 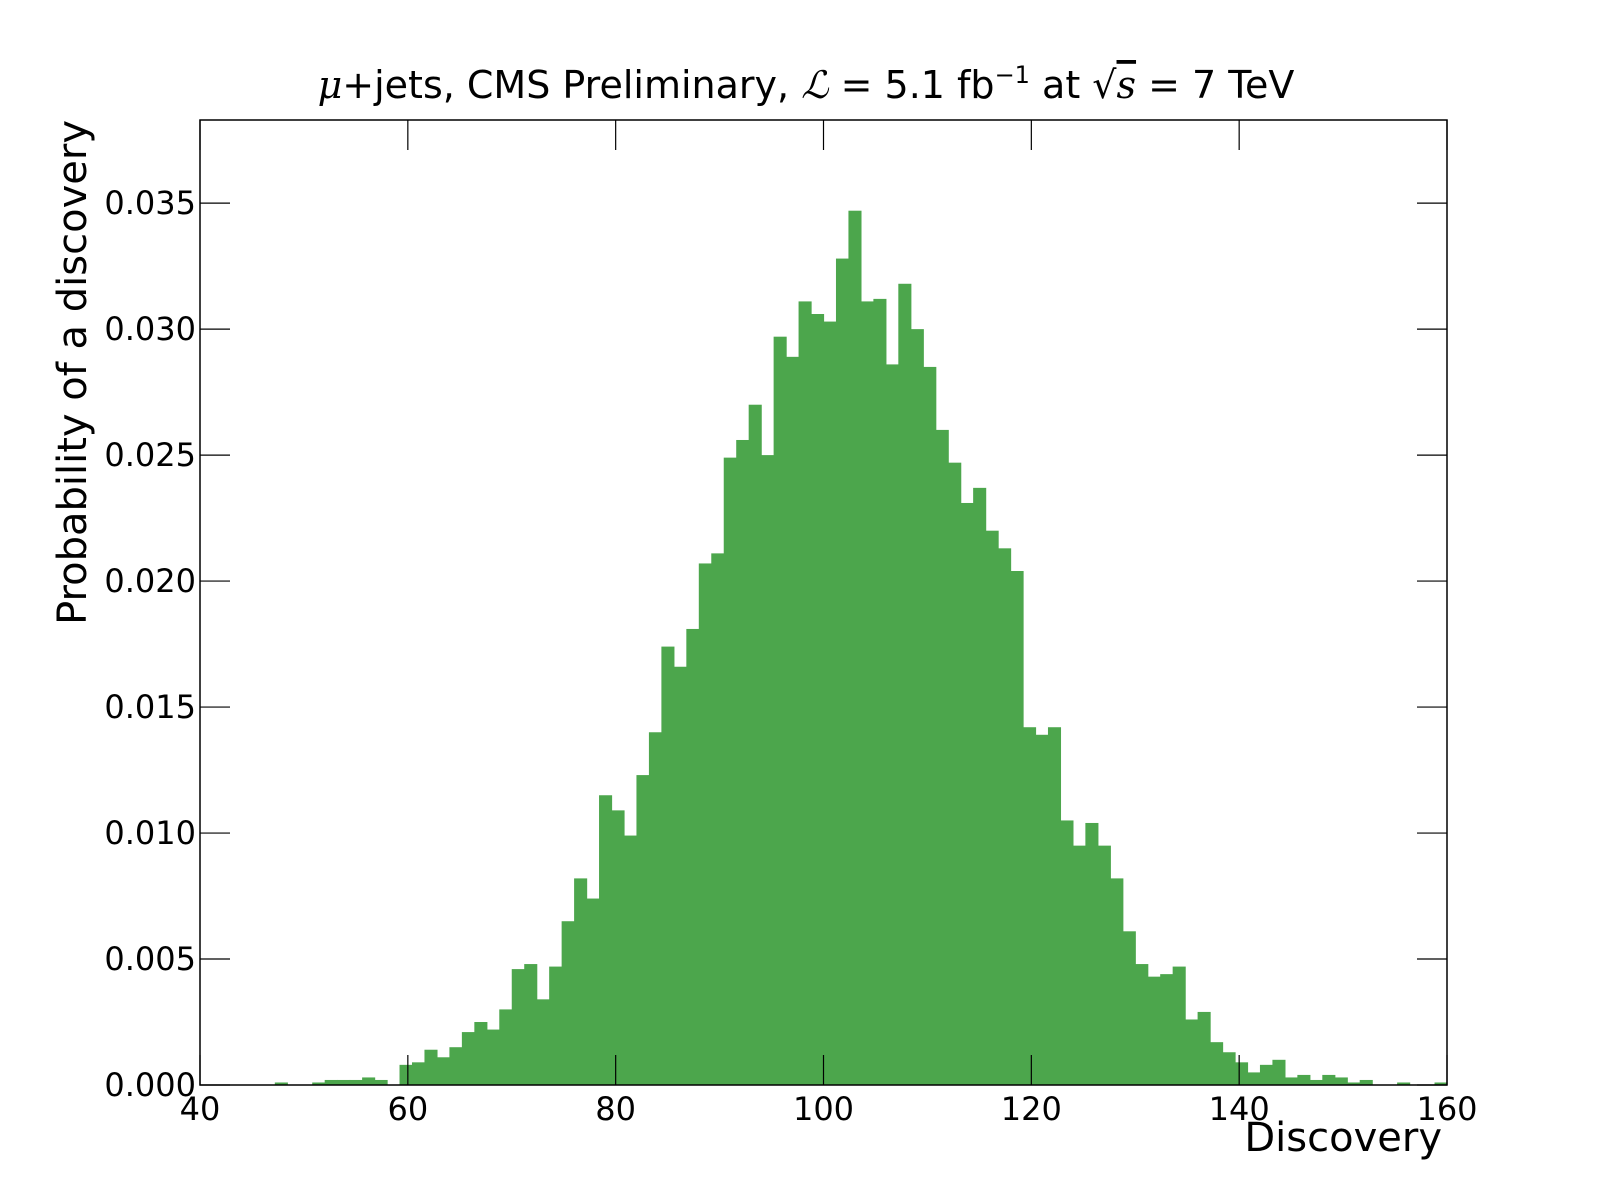 I want to click on title-part3: at, so click(x=1061, y=85).